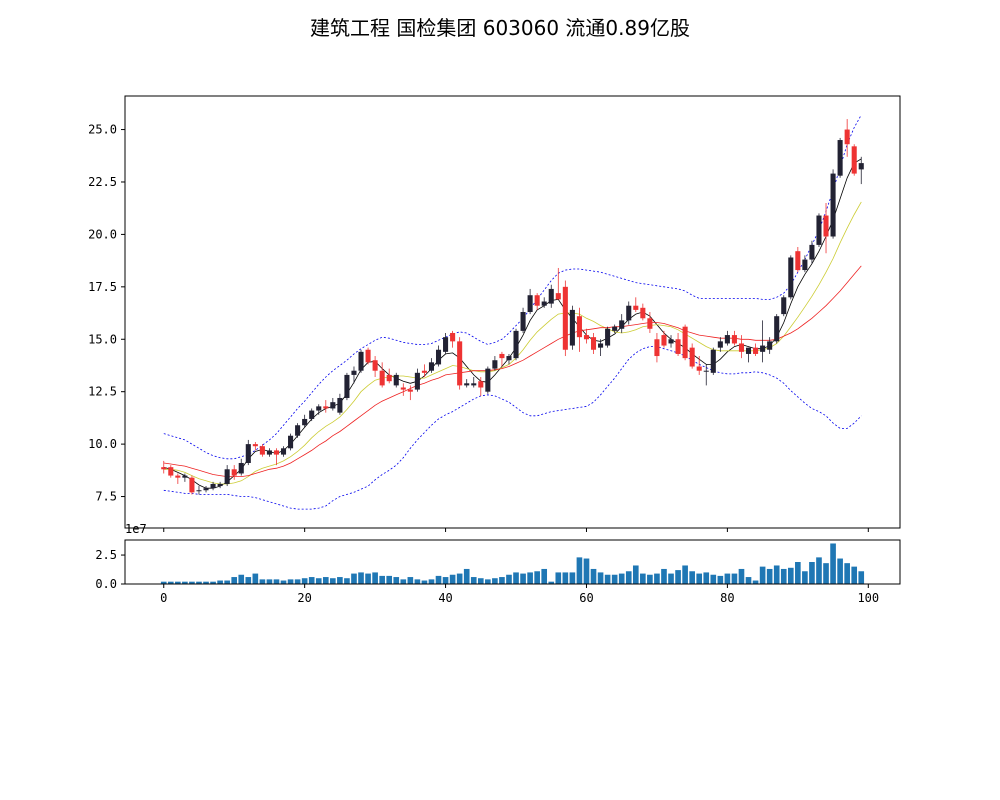 Image resolution: width=1000 pixels, height=800 pixels. Describe the element at coordinates (727, 598) in the screenshot. I see `volume-xtick-label: 80` at that location.